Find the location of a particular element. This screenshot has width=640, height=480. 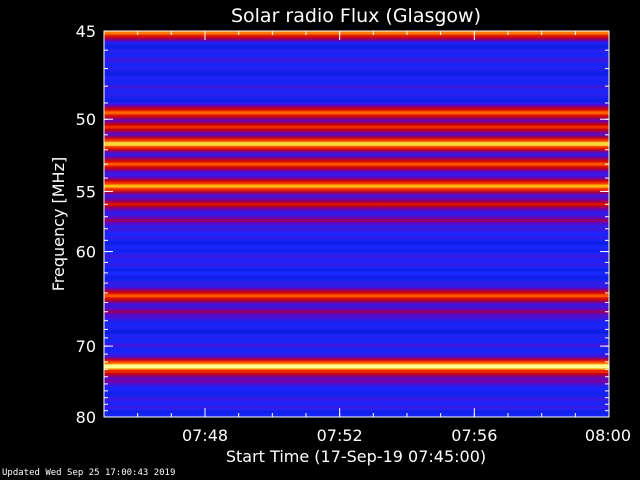

emission-band-73.3 is located at coordinates (356, 372).